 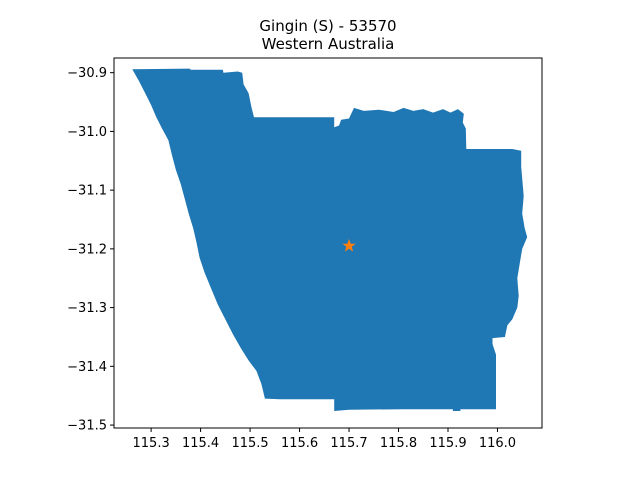 What do you see at coordinates (349, 245) in the screenshot?
I see `star-icon` at bounding box center [349, 245].